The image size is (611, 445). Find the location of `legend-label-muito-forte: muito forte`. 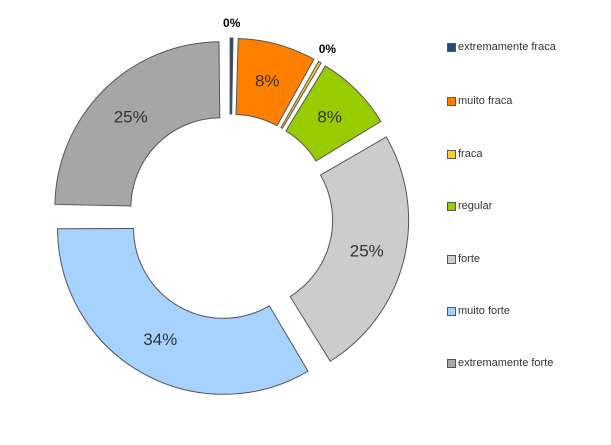

legend-label-muito-forte: muito forte is located at coordinates (484, 311).